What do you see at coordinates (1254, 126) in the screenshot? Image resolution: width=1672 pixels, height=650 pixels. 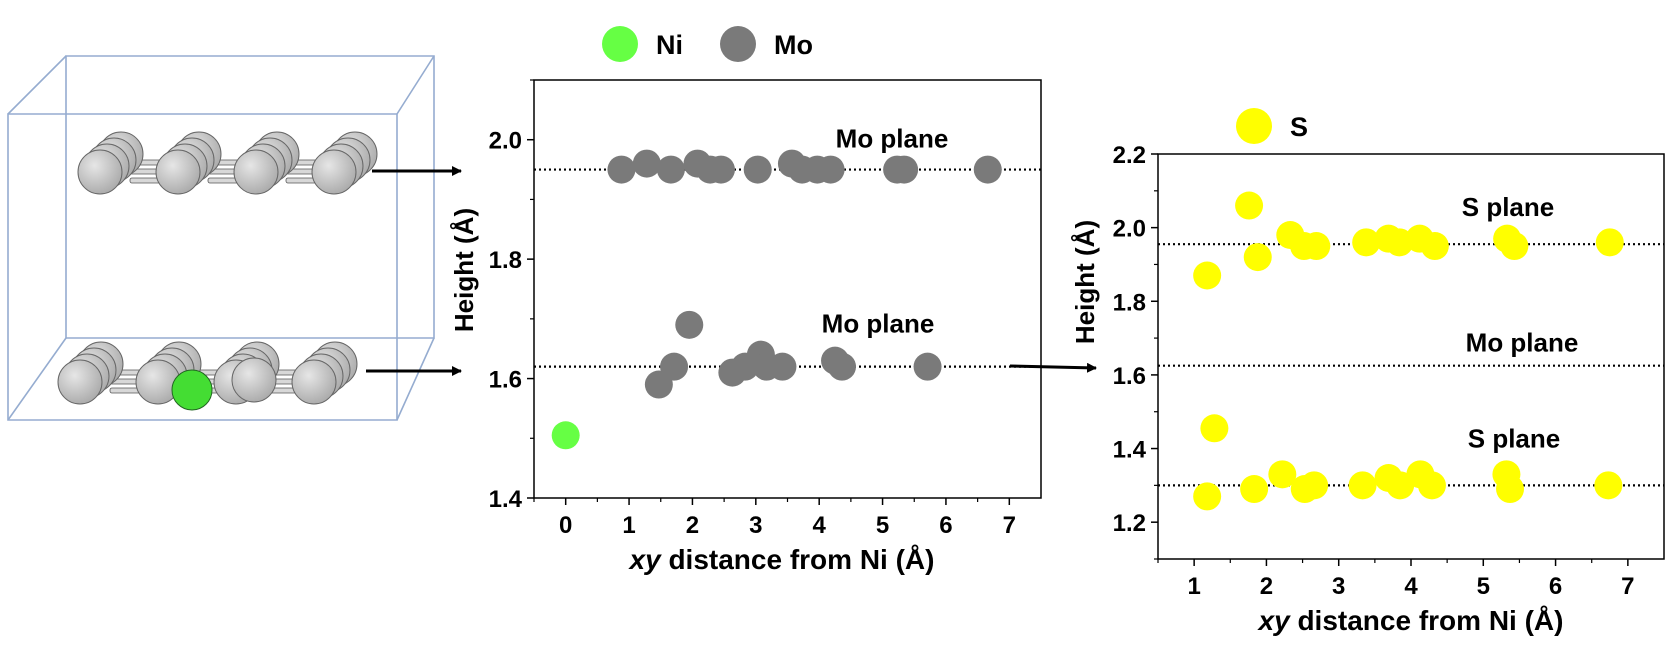 I see `legend-marker-s` at bounding box center [1254, 126].